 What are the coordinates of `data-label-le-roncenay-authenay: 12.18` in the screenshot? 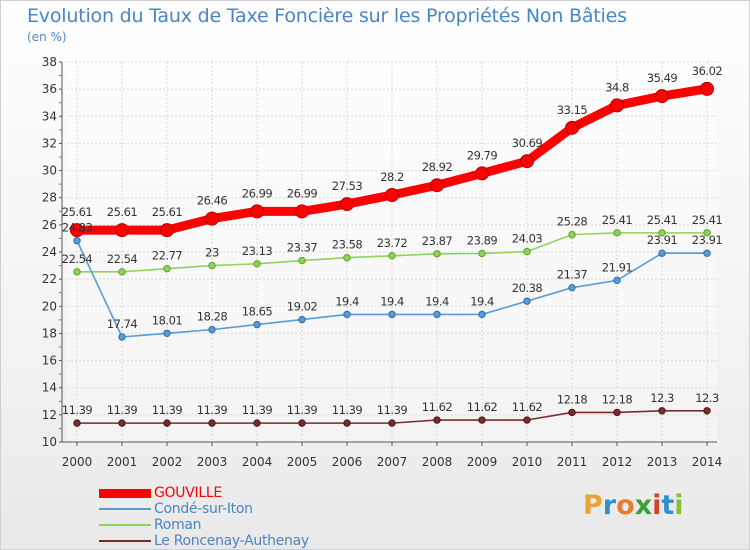 It's located at (572, 399).